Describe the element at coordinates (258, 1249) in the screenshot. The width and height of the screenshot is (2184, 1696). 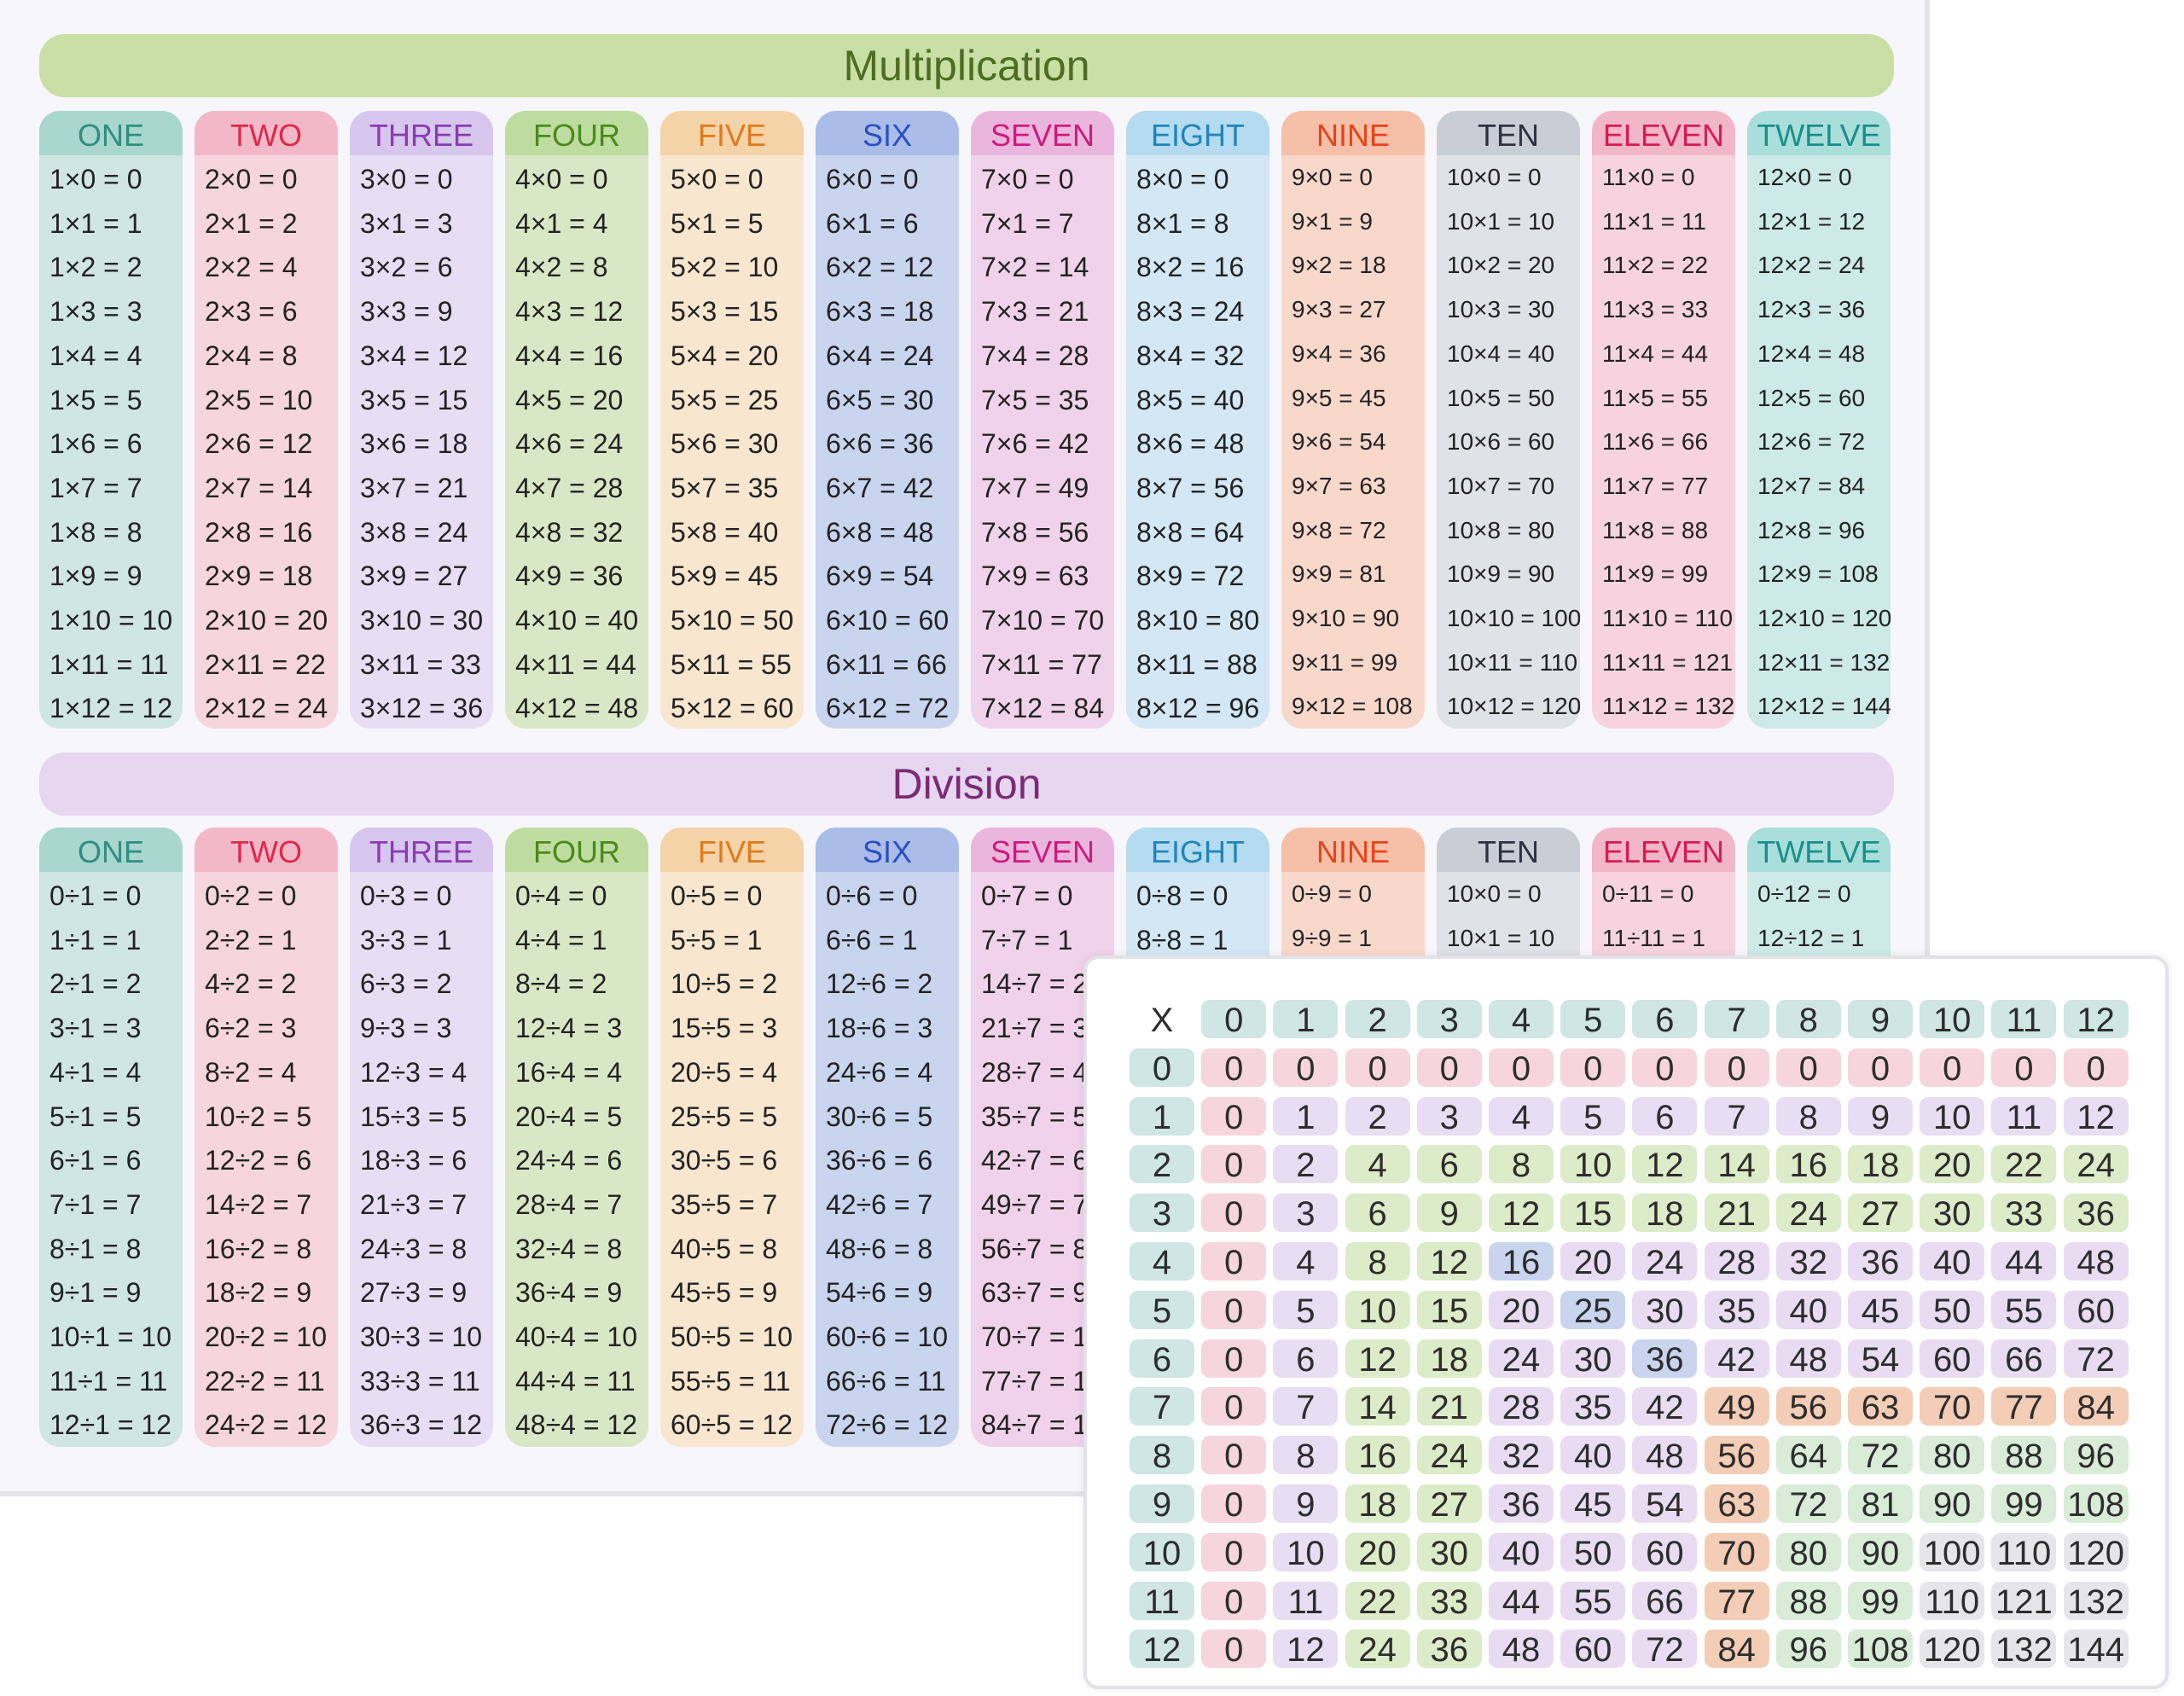
I see `division-fact: 16÷2 = 8` at that location.